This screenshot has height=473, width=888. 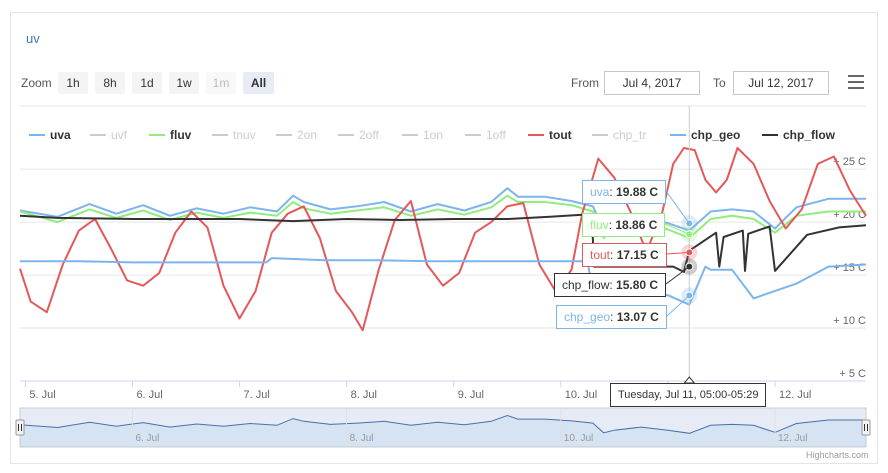 What do you see at coordinates (221, 83) in the screenshot?
I see `zoom-1m-button: 1m` at bounding box center [221, 83].